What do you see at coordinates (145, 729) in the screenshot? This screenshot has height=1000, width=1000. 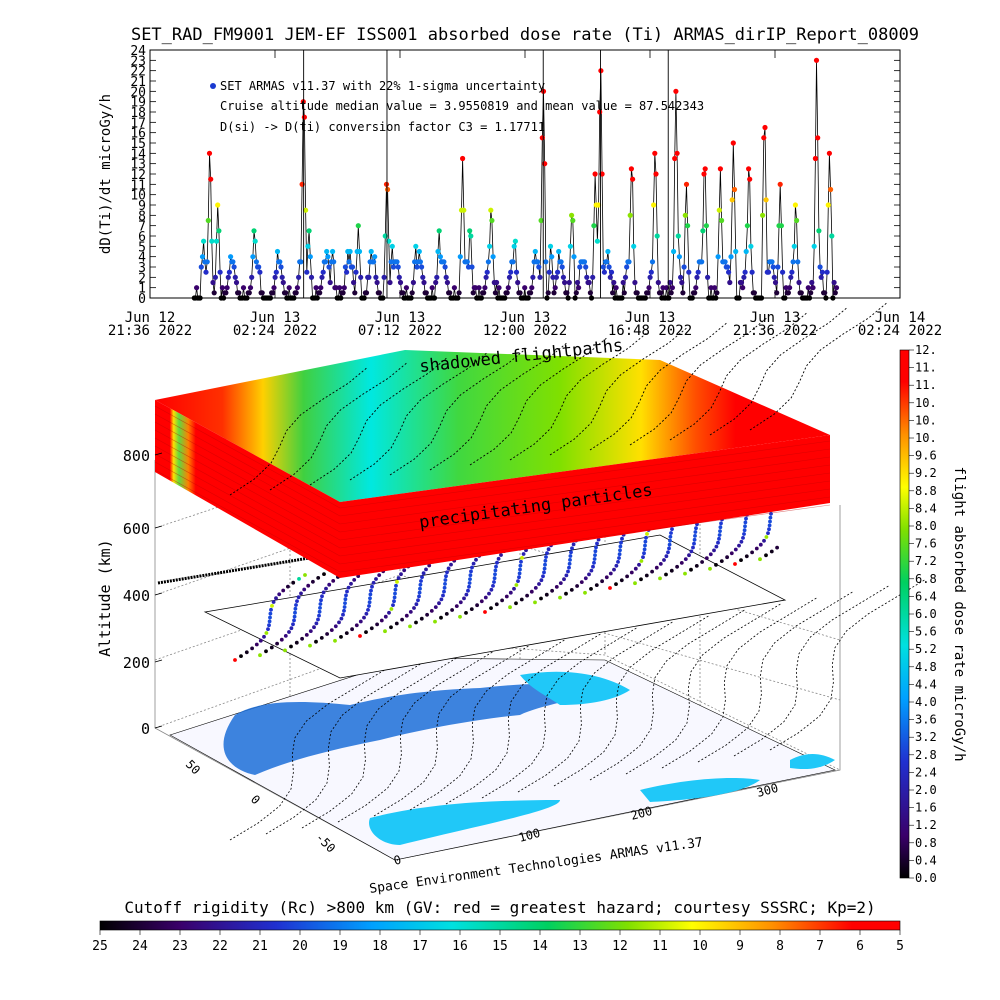 I see `altitude-tick-label: 0` at bounding box center [145, 729].